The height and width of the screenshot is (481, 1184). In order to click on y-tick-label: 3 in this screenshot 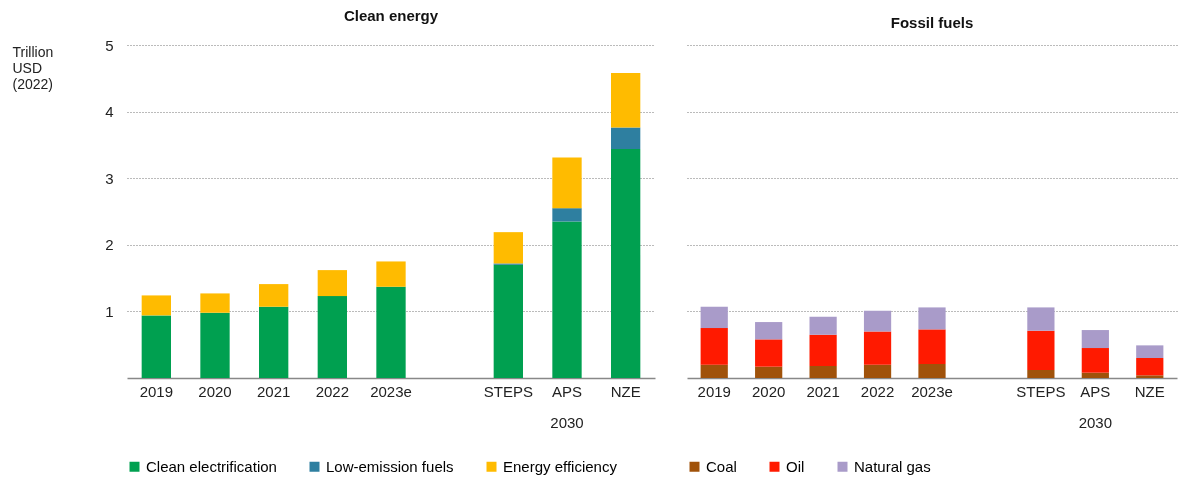, I will do `click(109, 178)`.